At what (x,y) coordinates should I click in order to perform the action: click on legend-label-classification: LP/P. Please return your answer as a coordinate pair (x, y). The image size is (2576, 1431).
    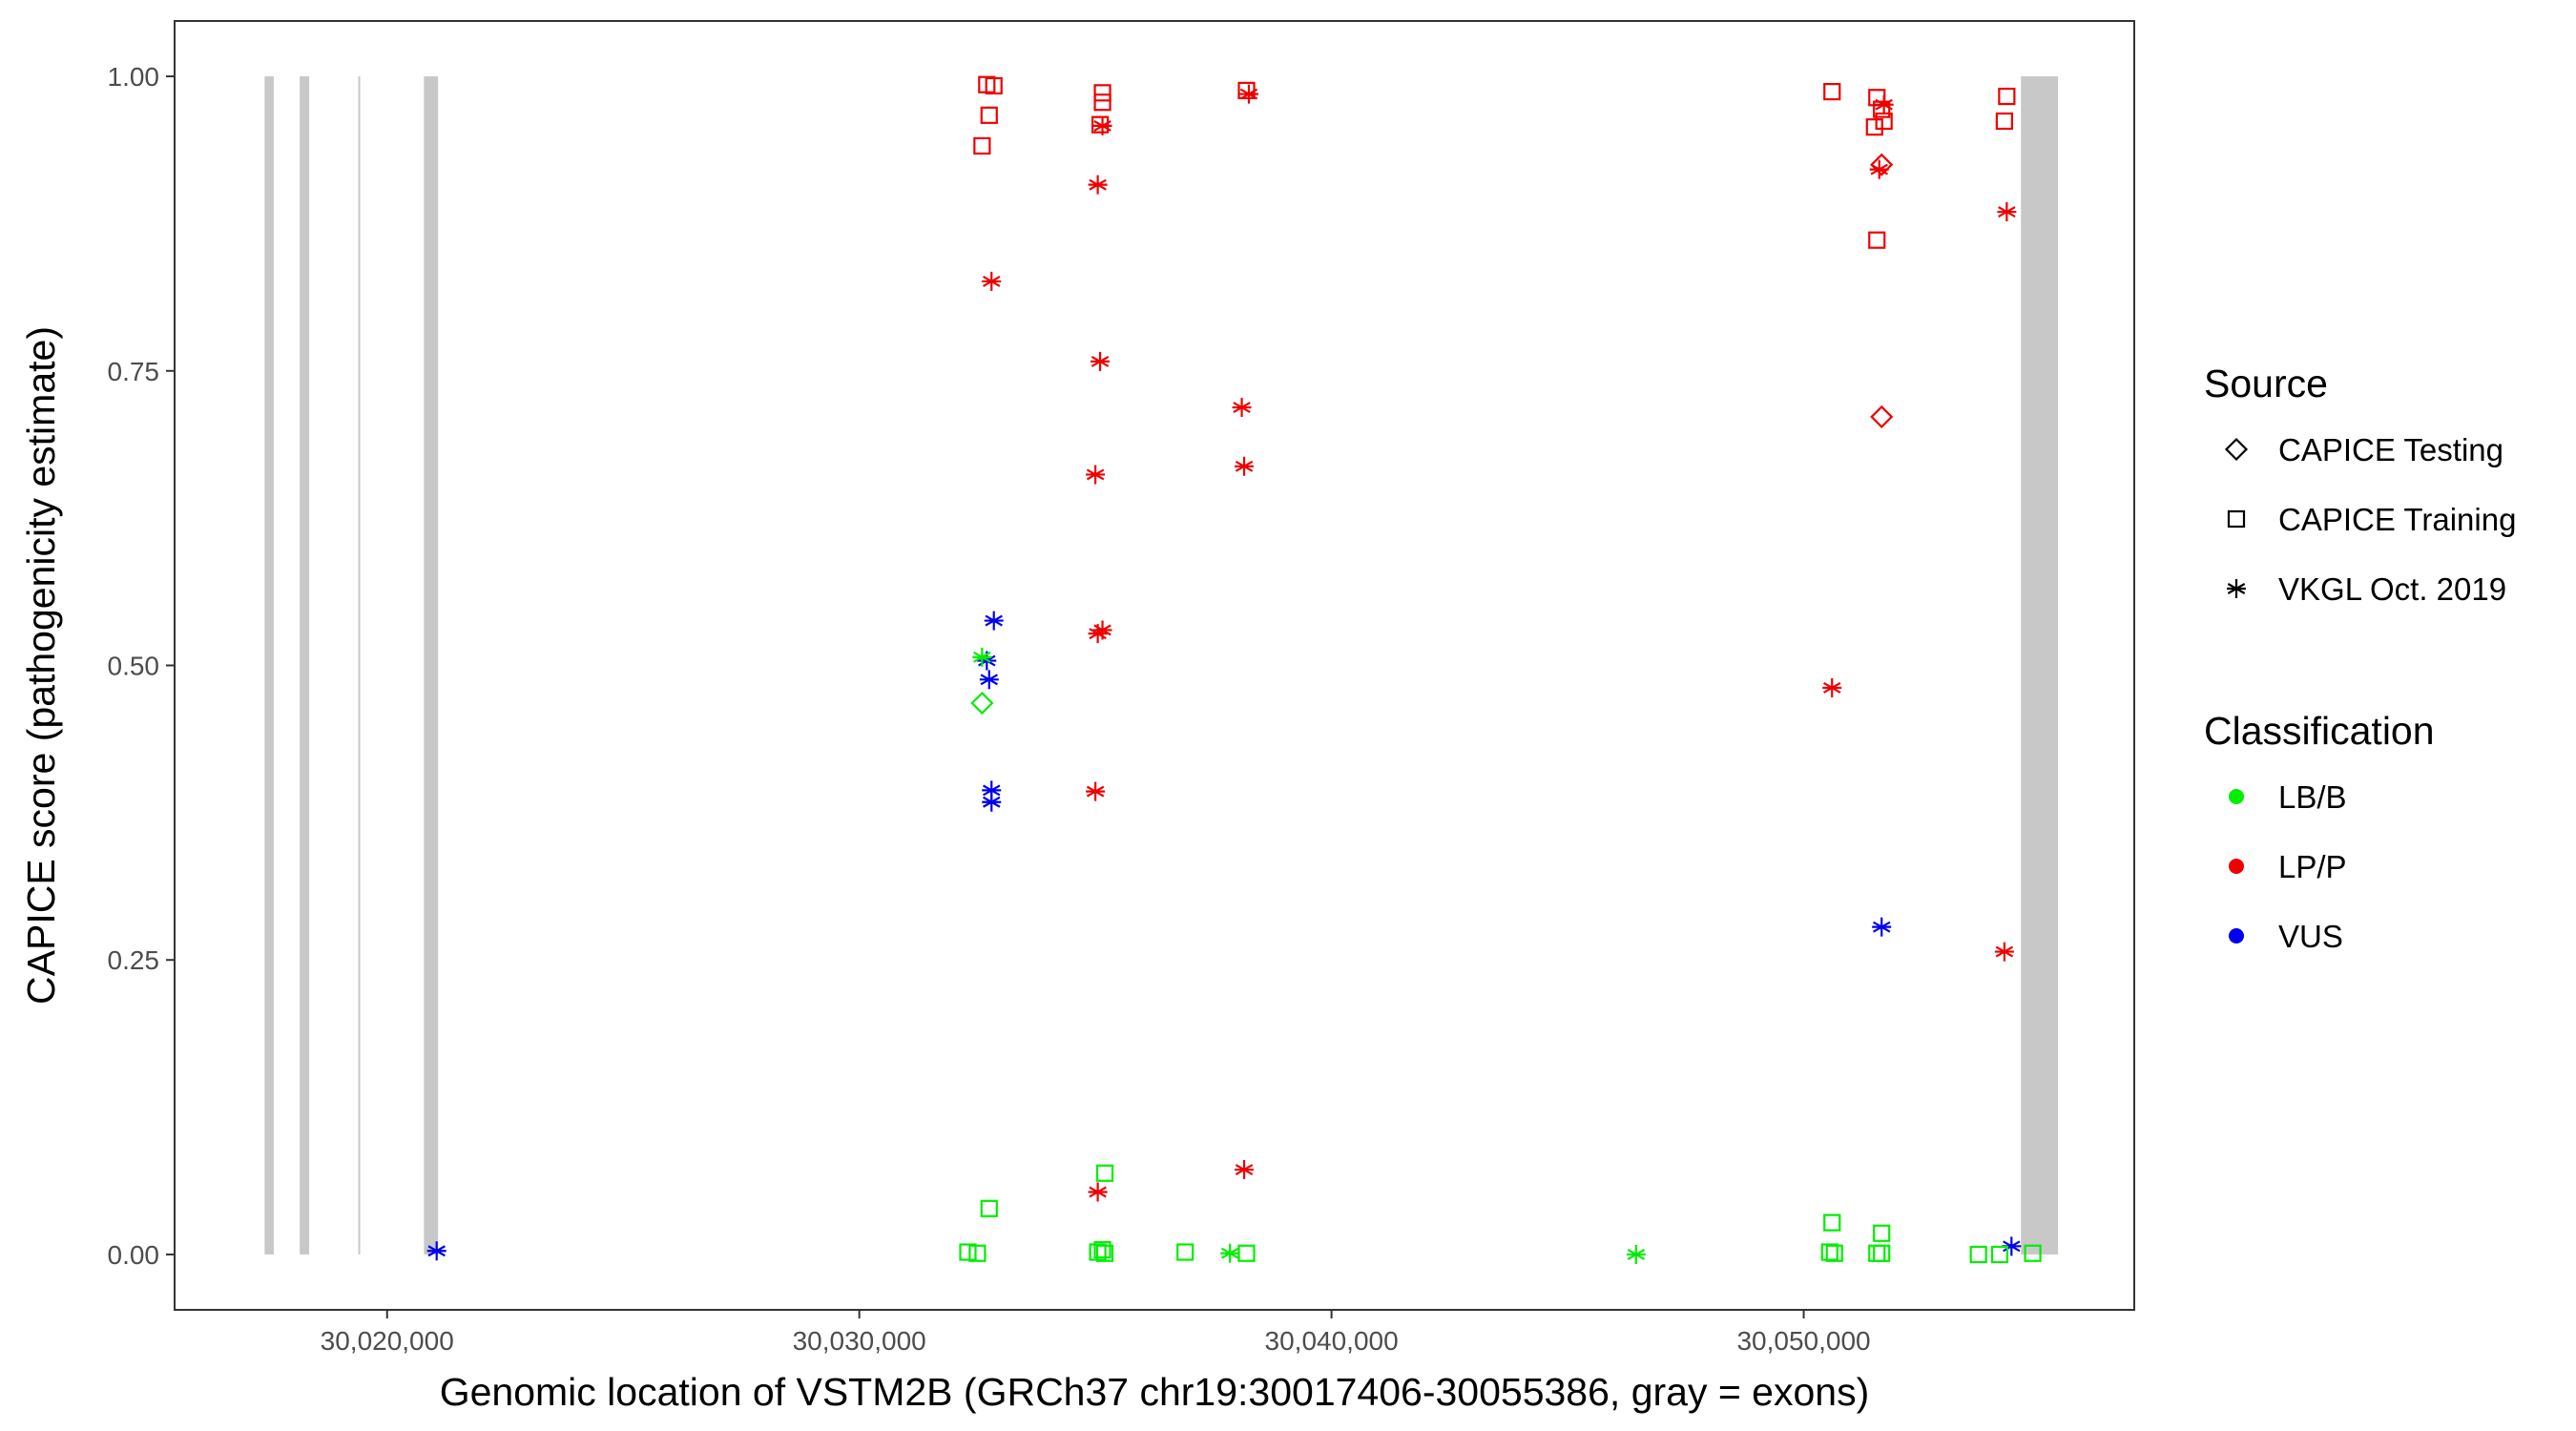
    Looking at the image, I should click on (2312, 866).